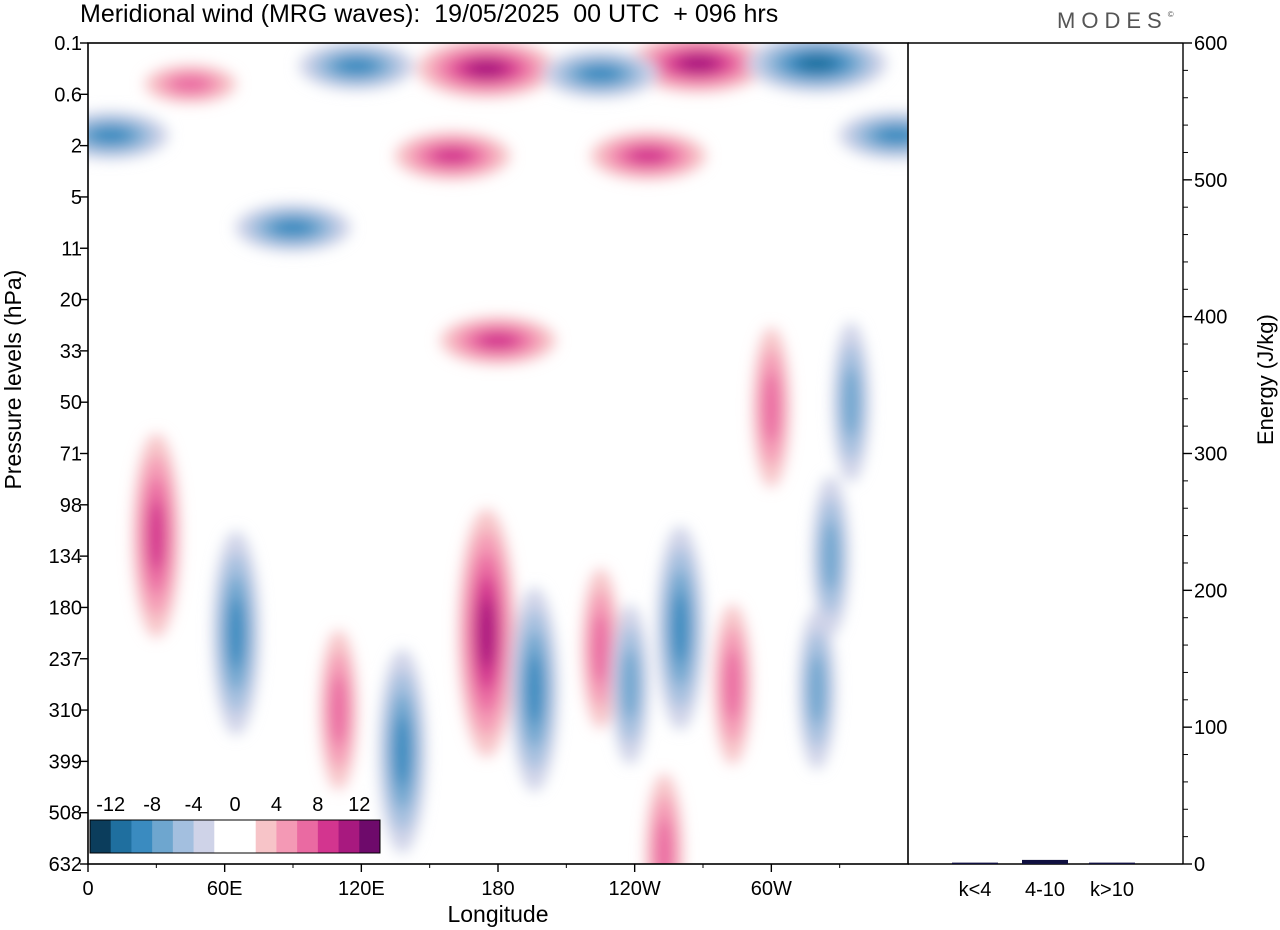 This screenshot has height=930, width=1280. I want to click on colorbar-tick-label: -4, so click(194, 805).